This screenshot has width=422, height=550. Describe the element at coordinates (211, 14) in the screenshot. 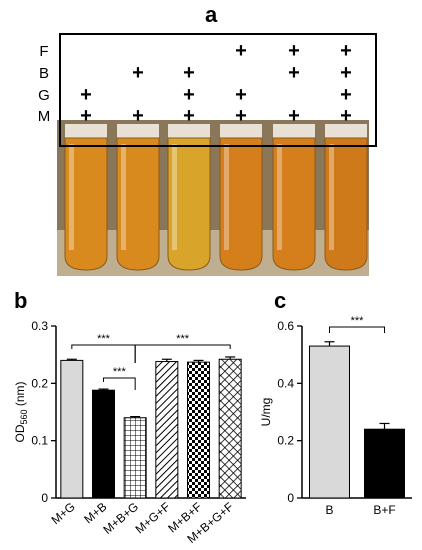

I see `panel-a-label: a` at that location.